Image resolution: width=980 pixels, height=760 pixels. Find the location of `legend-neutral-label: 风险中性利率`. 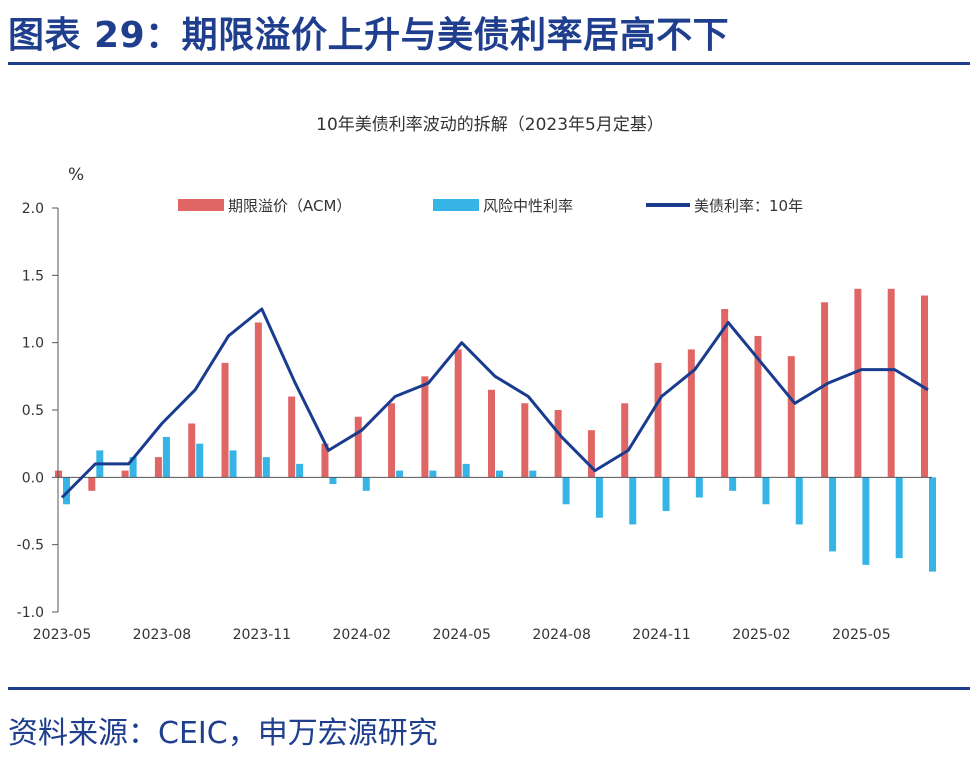

legend-neutral-label: 风险中性利率 is located at coordinates (528, 206).